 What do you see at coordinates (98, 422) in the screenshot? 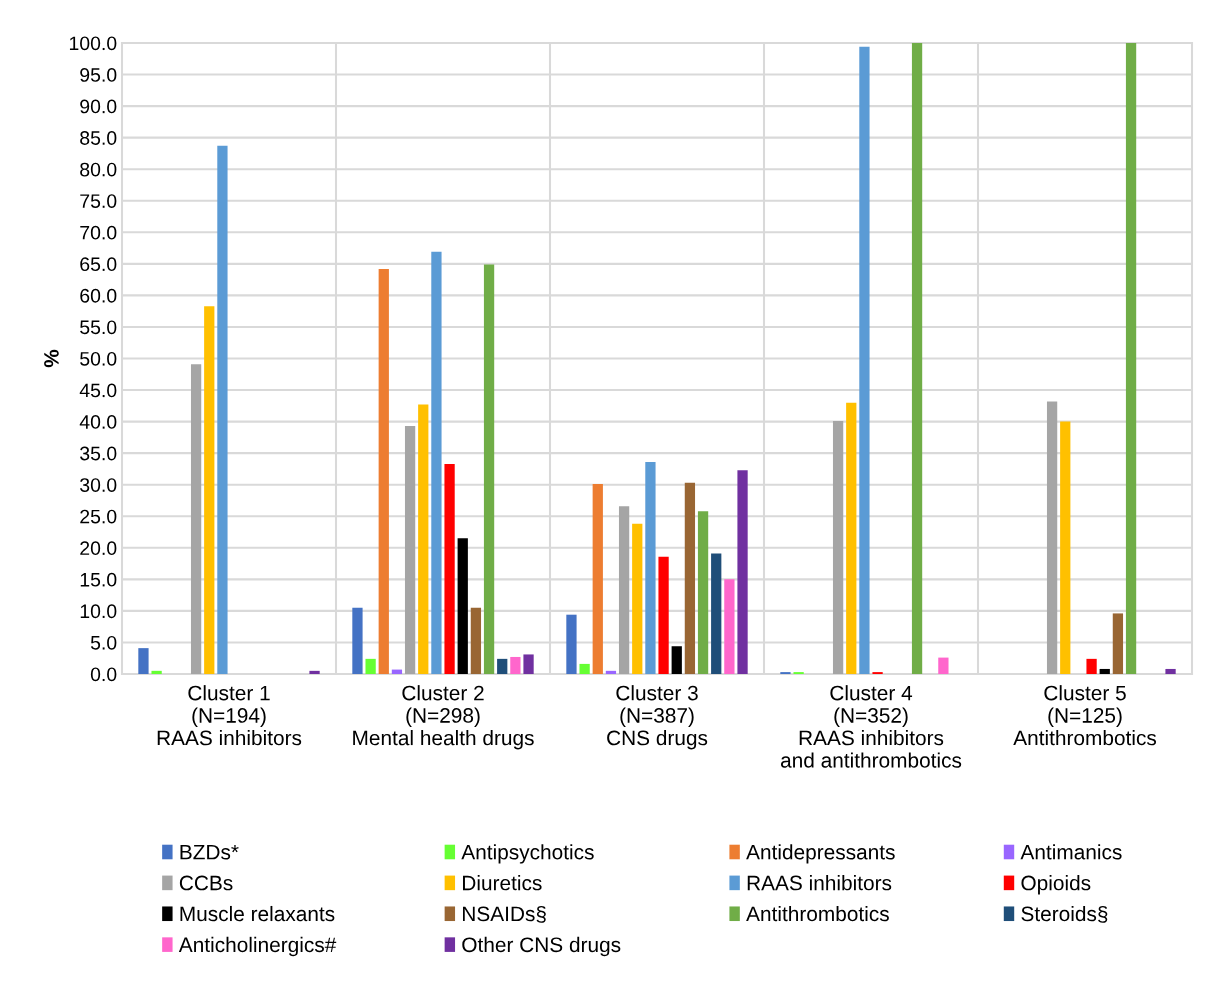
I see `y-tick-label: 40.0` at bounding box center [98, 422].